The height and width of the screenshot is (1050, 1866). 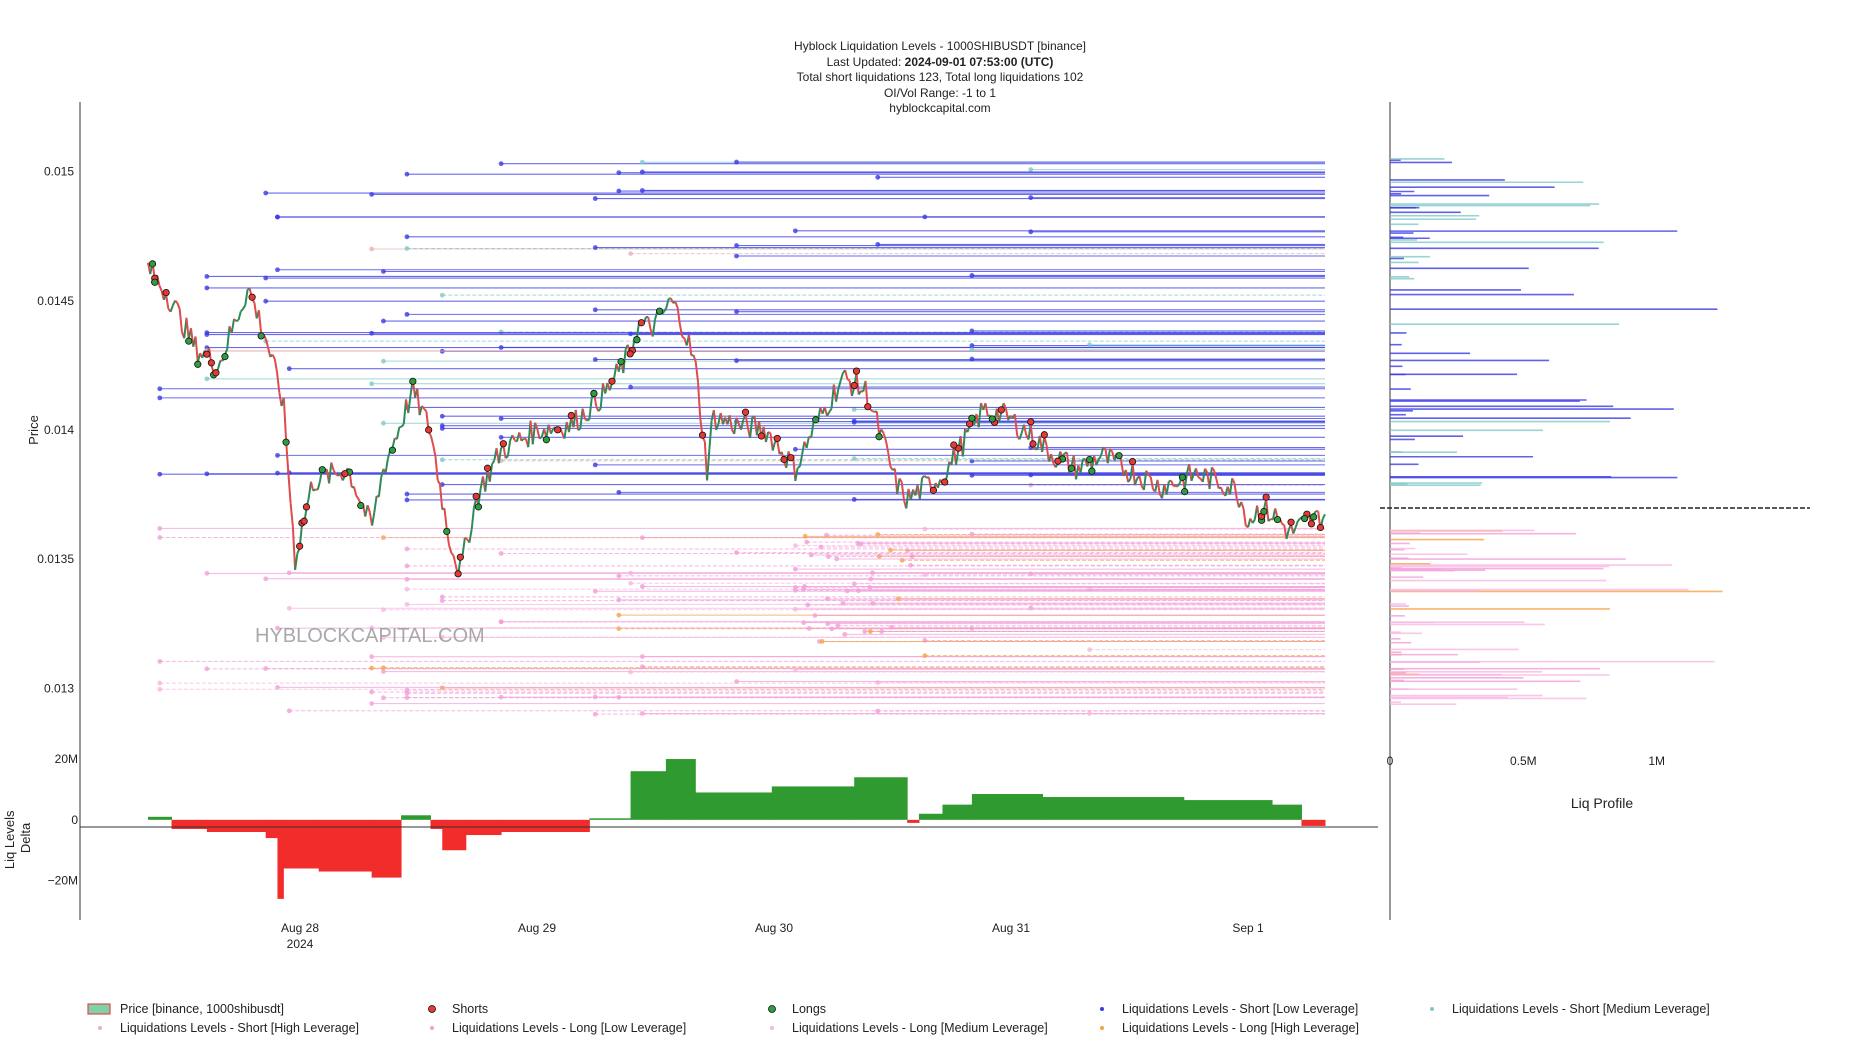 I want to click on delta-title-line-2: Liq Levels, so click(x=9, y=839).